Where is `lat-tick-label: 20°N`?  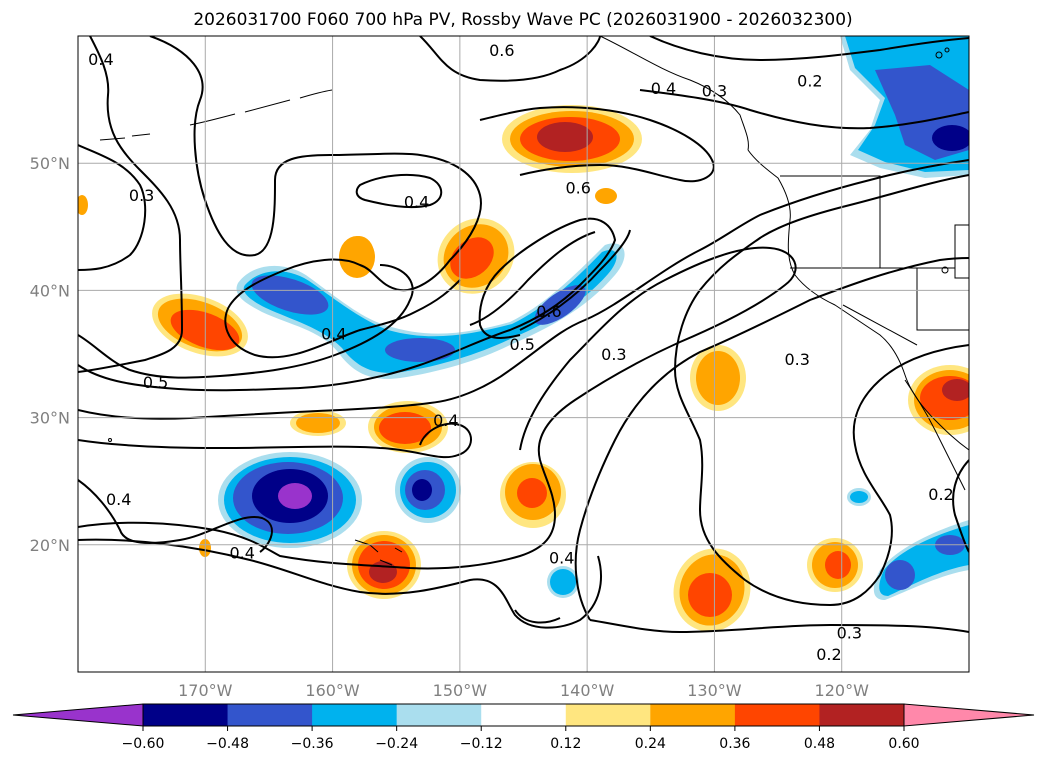
lat-tick-label: 20°N is located at coordinates (50, 545).